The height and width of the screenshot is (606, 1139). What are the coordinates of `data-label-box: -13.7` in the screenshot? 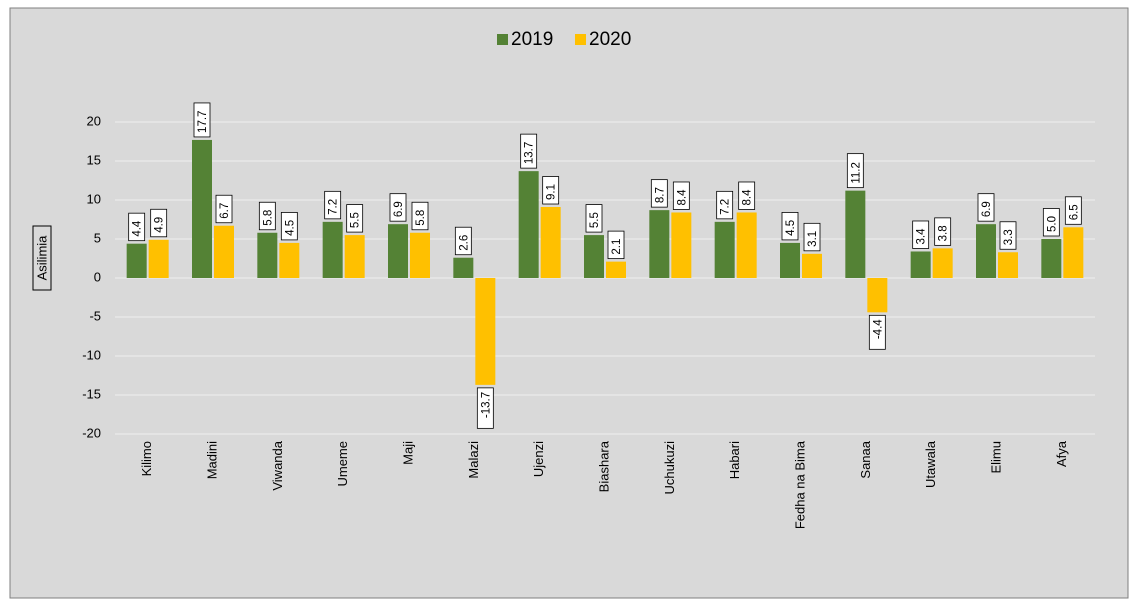 It's located at (485, 408).